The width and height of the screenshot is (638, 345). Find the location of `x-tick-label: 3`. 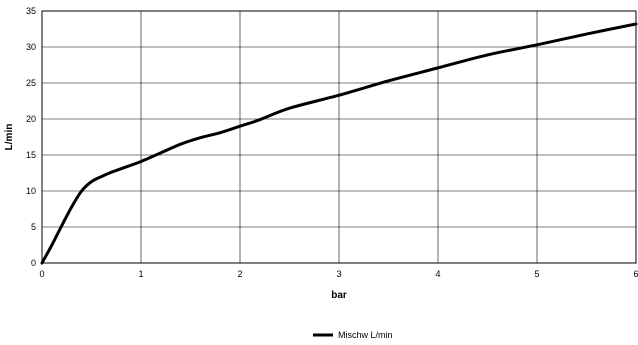

x-tick-label: 3 is located at coordinates (338, 274).